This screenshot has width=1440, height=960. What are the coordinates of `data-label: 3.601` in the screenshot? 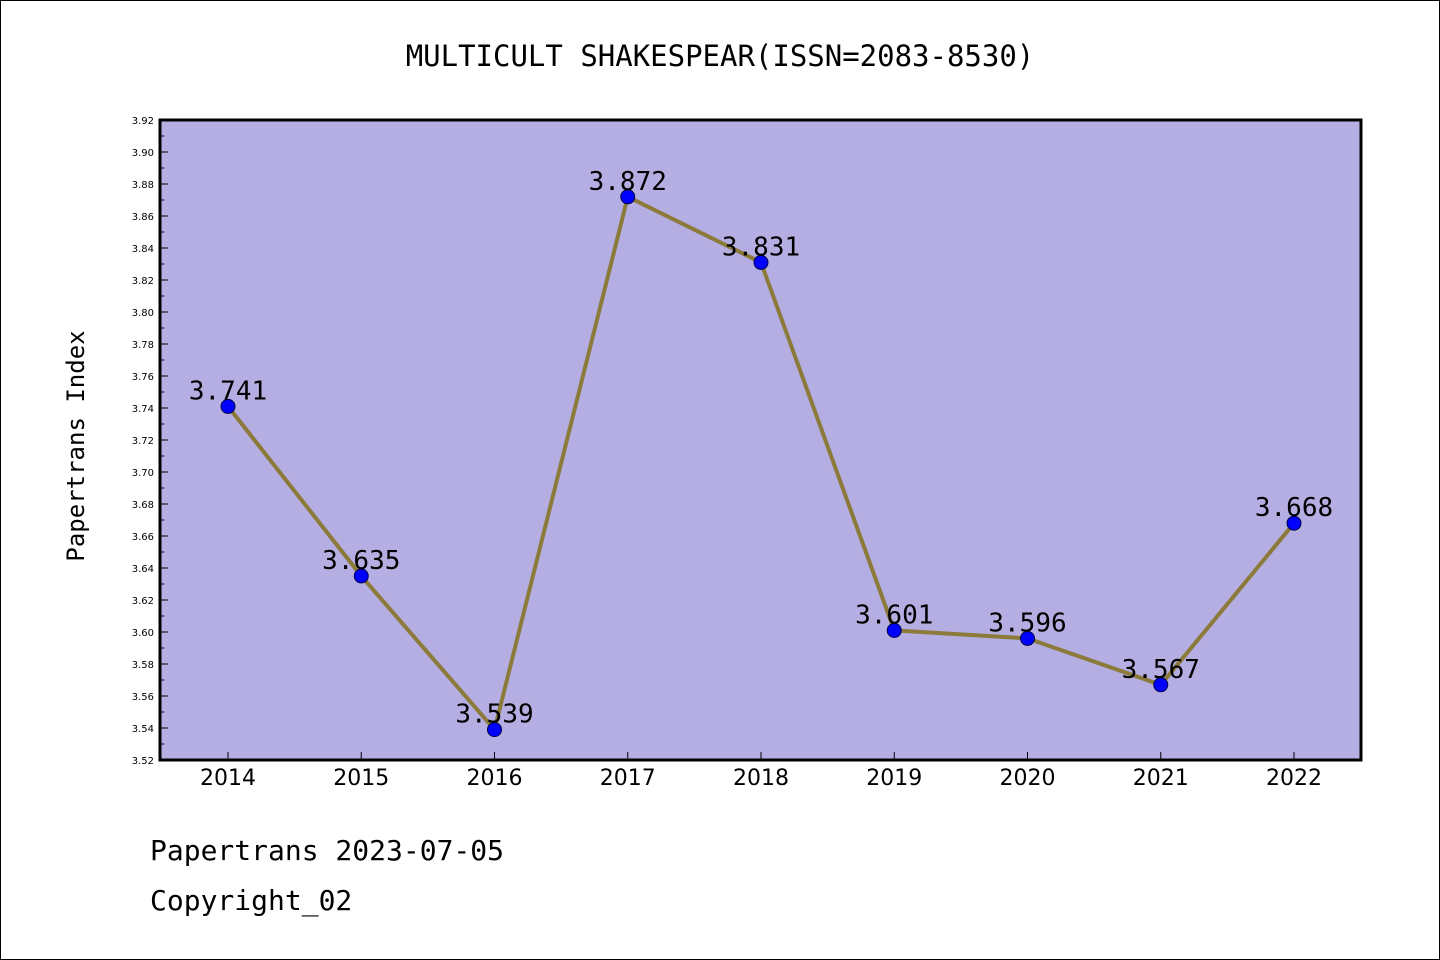 It's located at (894, 615).